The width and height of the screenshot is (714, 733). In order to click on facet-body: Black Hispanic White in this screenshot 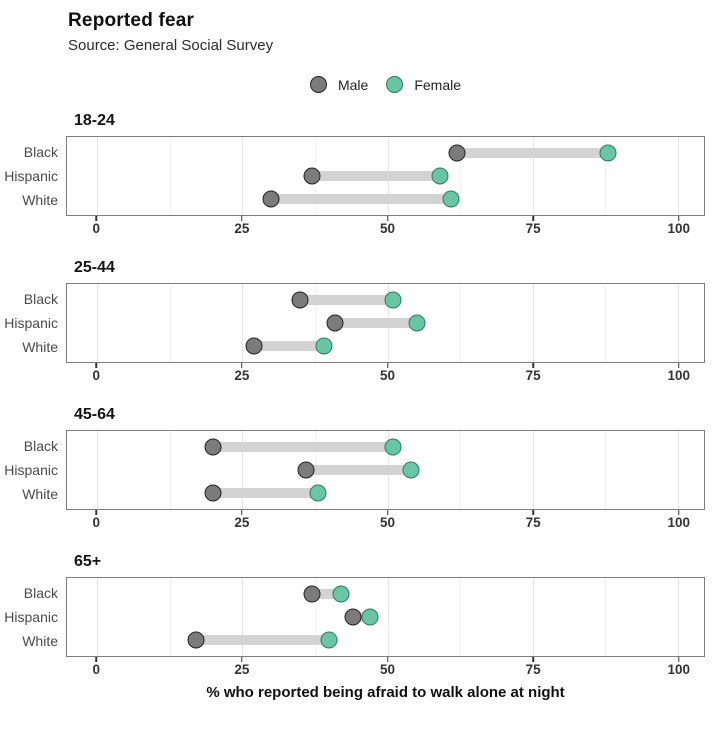, I will do `click(357, 470)`.